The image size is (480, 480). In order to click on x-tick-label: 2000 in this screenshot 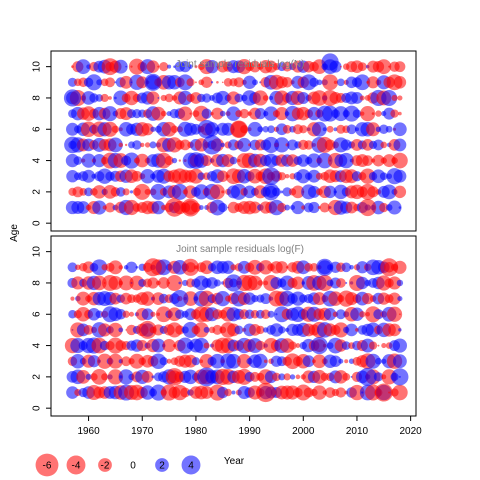, I will do `click(303, 431)`.